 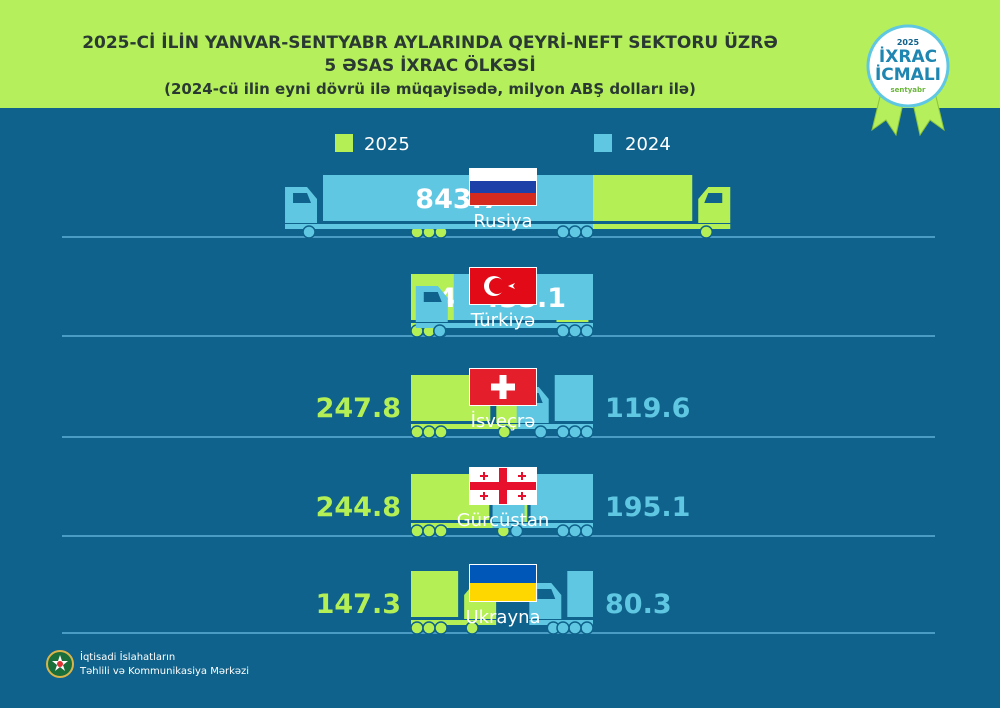 I want to click on country-label: Ukrayna, so click(x=502, y=617).